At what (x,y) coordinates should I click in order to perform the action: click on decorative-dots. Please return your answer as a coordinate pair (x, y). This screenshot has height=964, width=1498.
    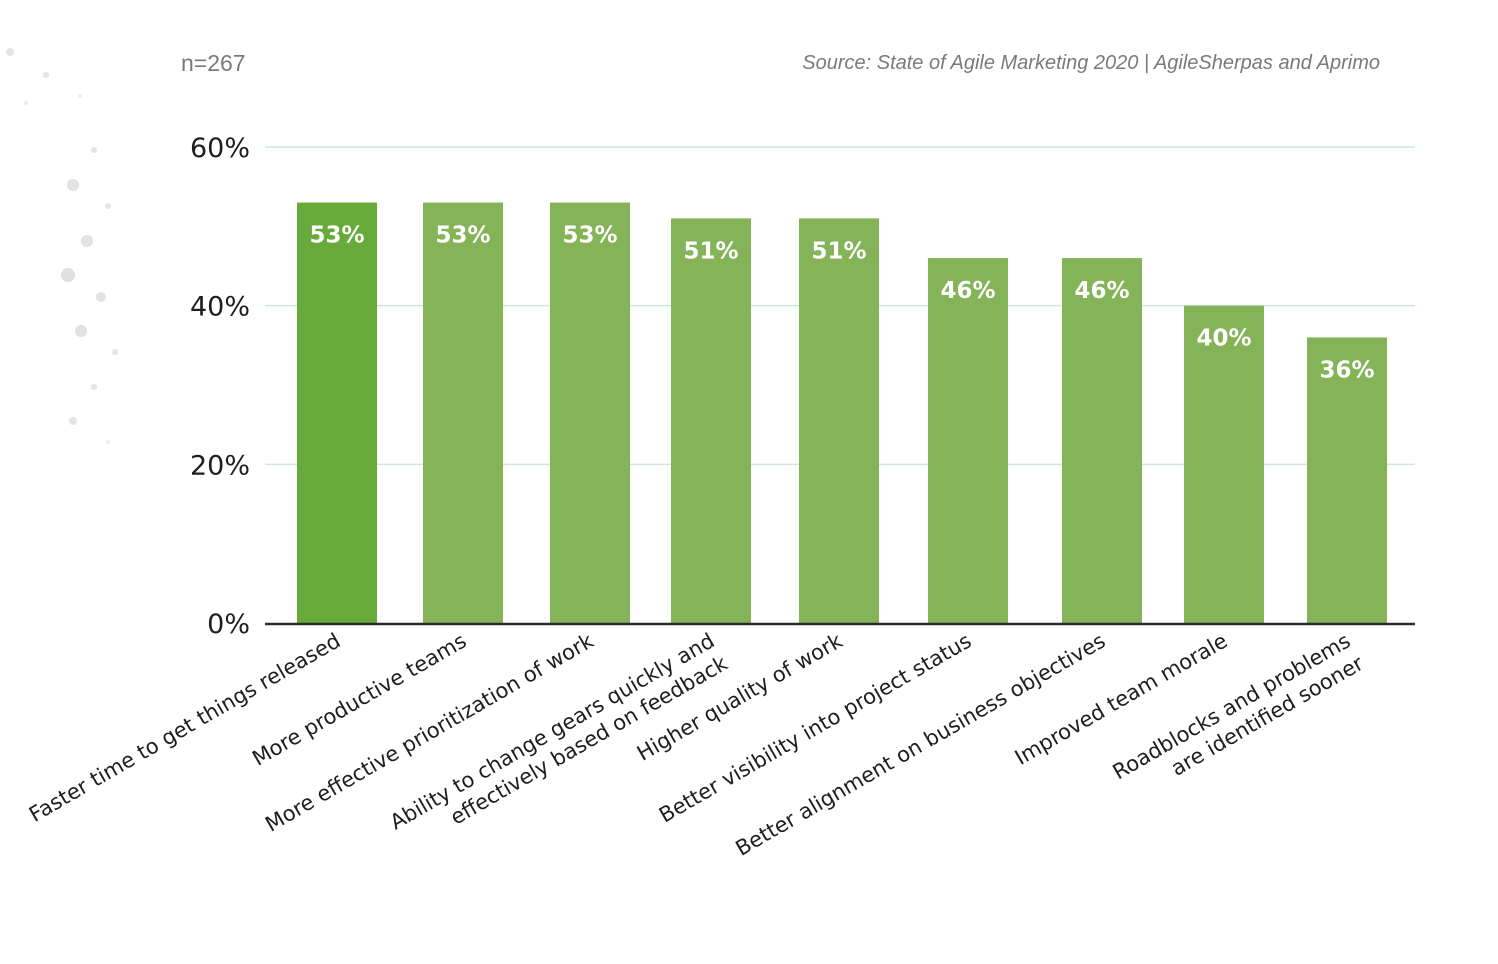
    Looking at the image, I should click on (62, 246).